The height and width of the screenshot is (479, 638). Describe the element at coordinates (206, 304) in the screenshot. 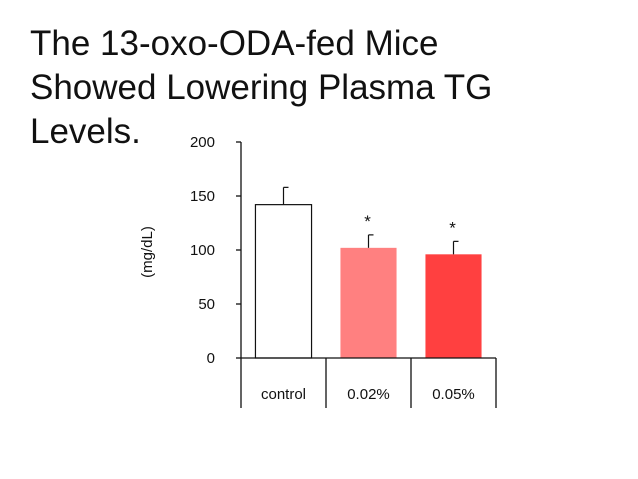

I see `y-tick-label: 50` at that location.